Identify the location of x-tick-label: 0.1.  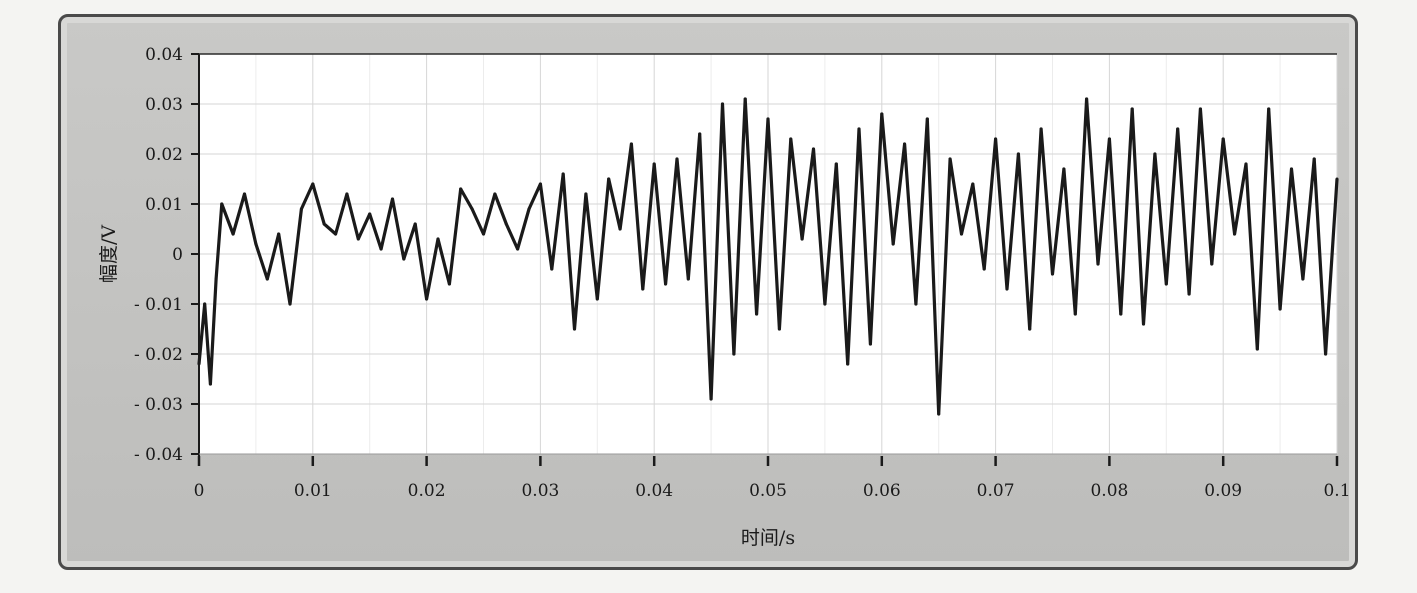
(1336, 491).